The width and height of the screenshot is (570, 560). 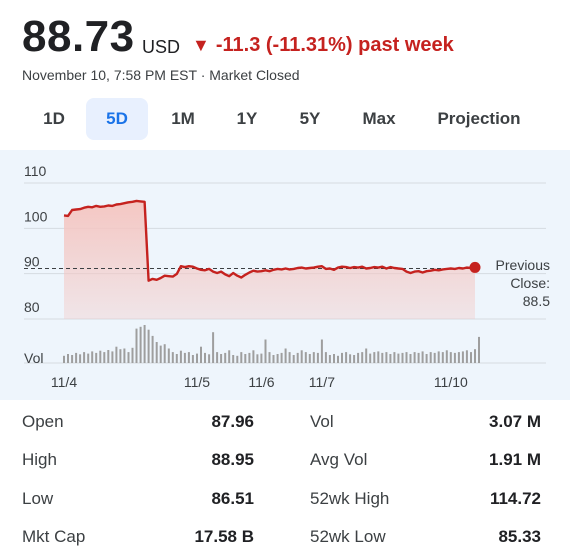 What do you see at coordinates (379, 118) in the screenshot?
I see `tab-max: Max` at bounding box center [379, 118].